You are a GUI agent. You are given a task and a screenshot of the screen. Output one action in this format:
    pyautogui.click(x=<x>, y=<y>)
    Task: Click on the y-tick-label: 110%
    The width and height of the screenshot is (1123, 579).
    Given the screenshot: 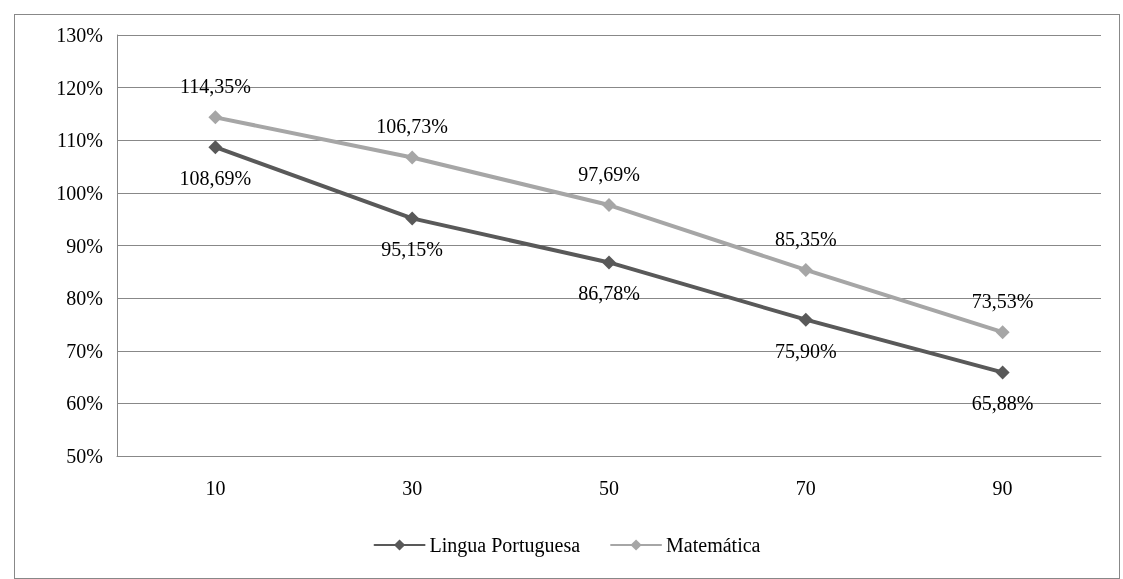 What is the action you would take?
    pyautogui.click(x=80, y=140)
    